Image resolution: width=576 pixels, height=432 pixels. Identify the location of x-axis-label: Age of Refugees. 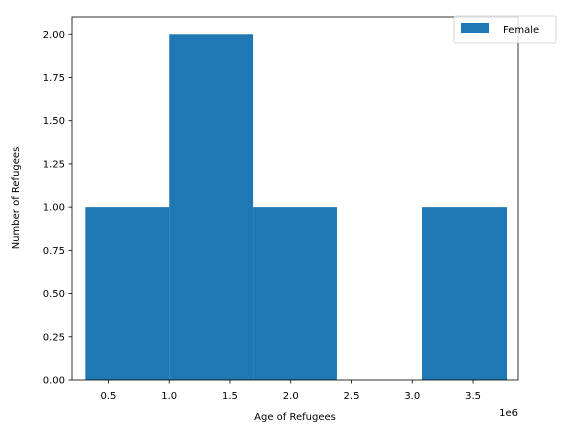
(295, 417).